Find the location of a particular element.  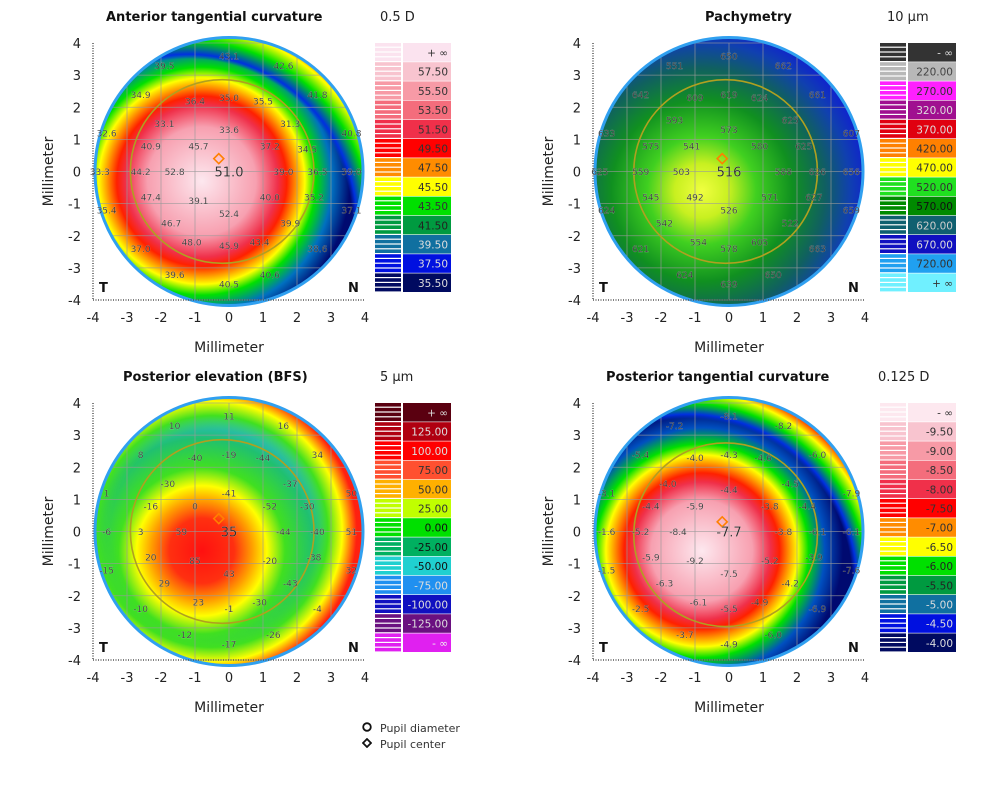

map-value-label: -5.9 is located at coordinates (695, 507).